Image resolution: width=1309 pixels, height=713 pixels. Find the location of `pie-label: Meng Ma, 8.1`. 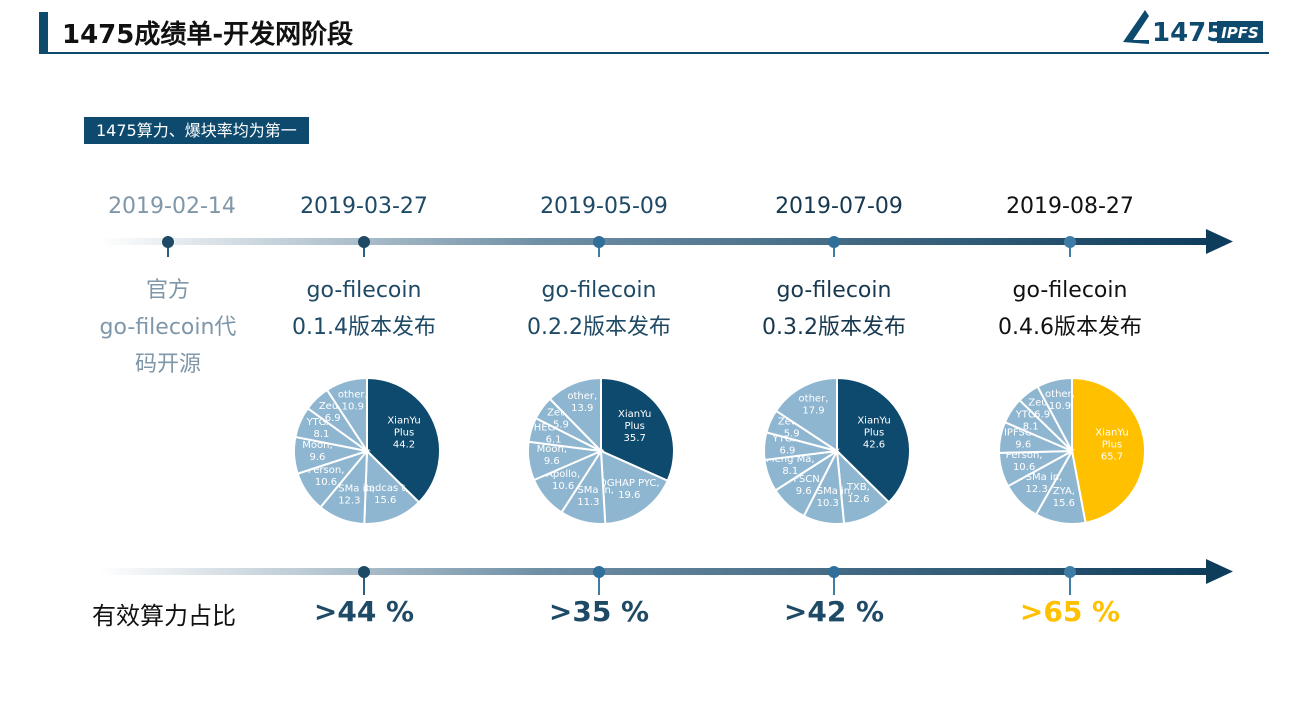

pie-label: Meng Ma, 8.1 is located at coordinates (790, 465).